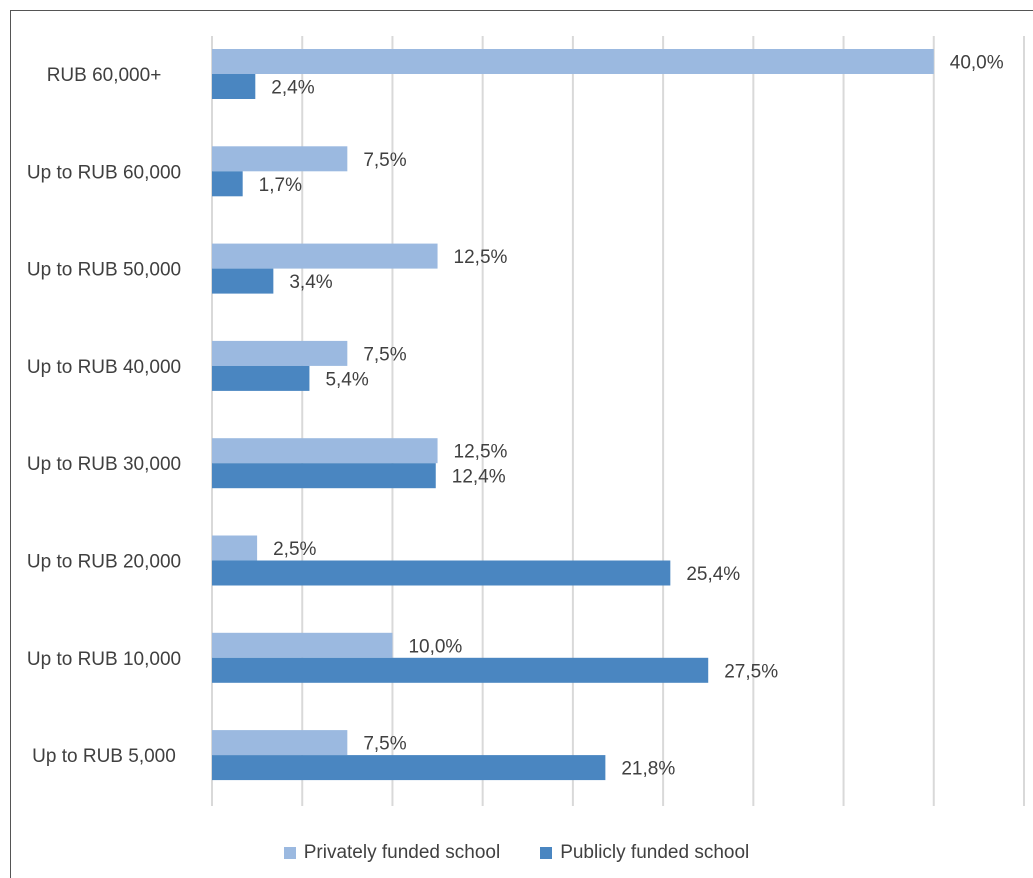 The image size is (1033, 878). What do you see at coordinates (104, 659) in the screenshot?
I see `category-label: Up to RUB 10,000` at bounding box center [104, 659].